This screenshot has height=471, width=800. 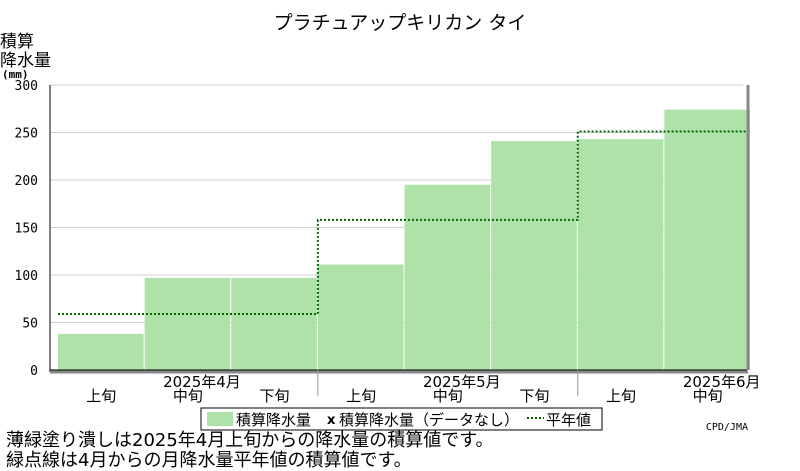 What do you see at coordinates (30, 324) in the screenshot?
I see `y-tick-label: 50` at bounding box center [30, 324].